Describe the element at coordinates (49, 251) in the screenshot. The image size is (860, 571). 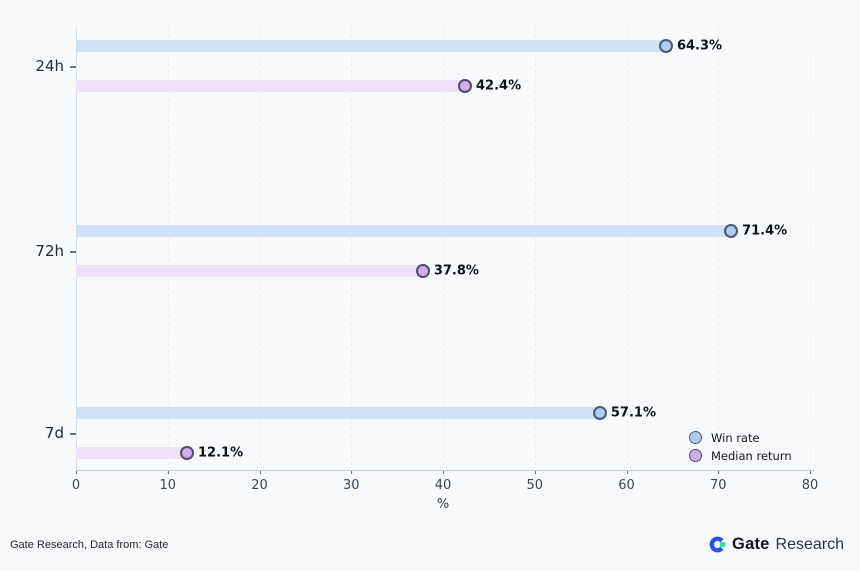
I see `y-axis-tick-label: 72h` at that location.